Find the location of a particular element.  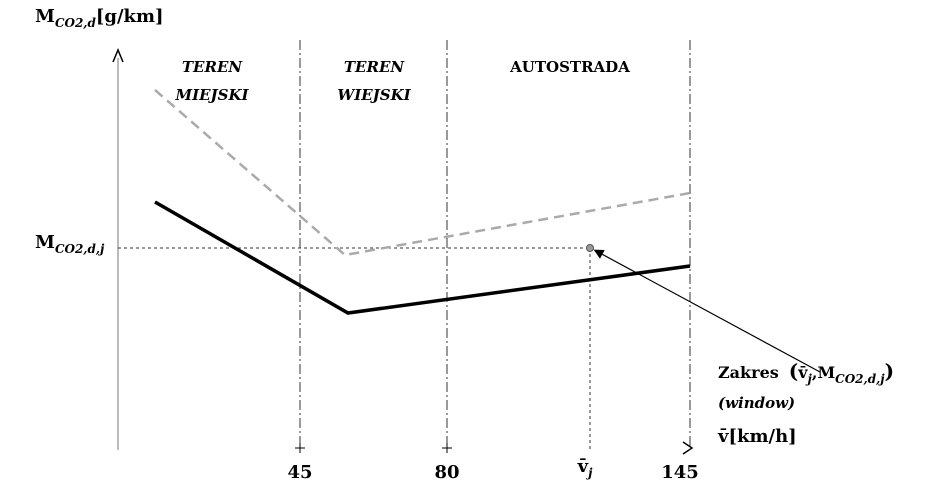

annotation-arrow is located at coordinates (707, 311).